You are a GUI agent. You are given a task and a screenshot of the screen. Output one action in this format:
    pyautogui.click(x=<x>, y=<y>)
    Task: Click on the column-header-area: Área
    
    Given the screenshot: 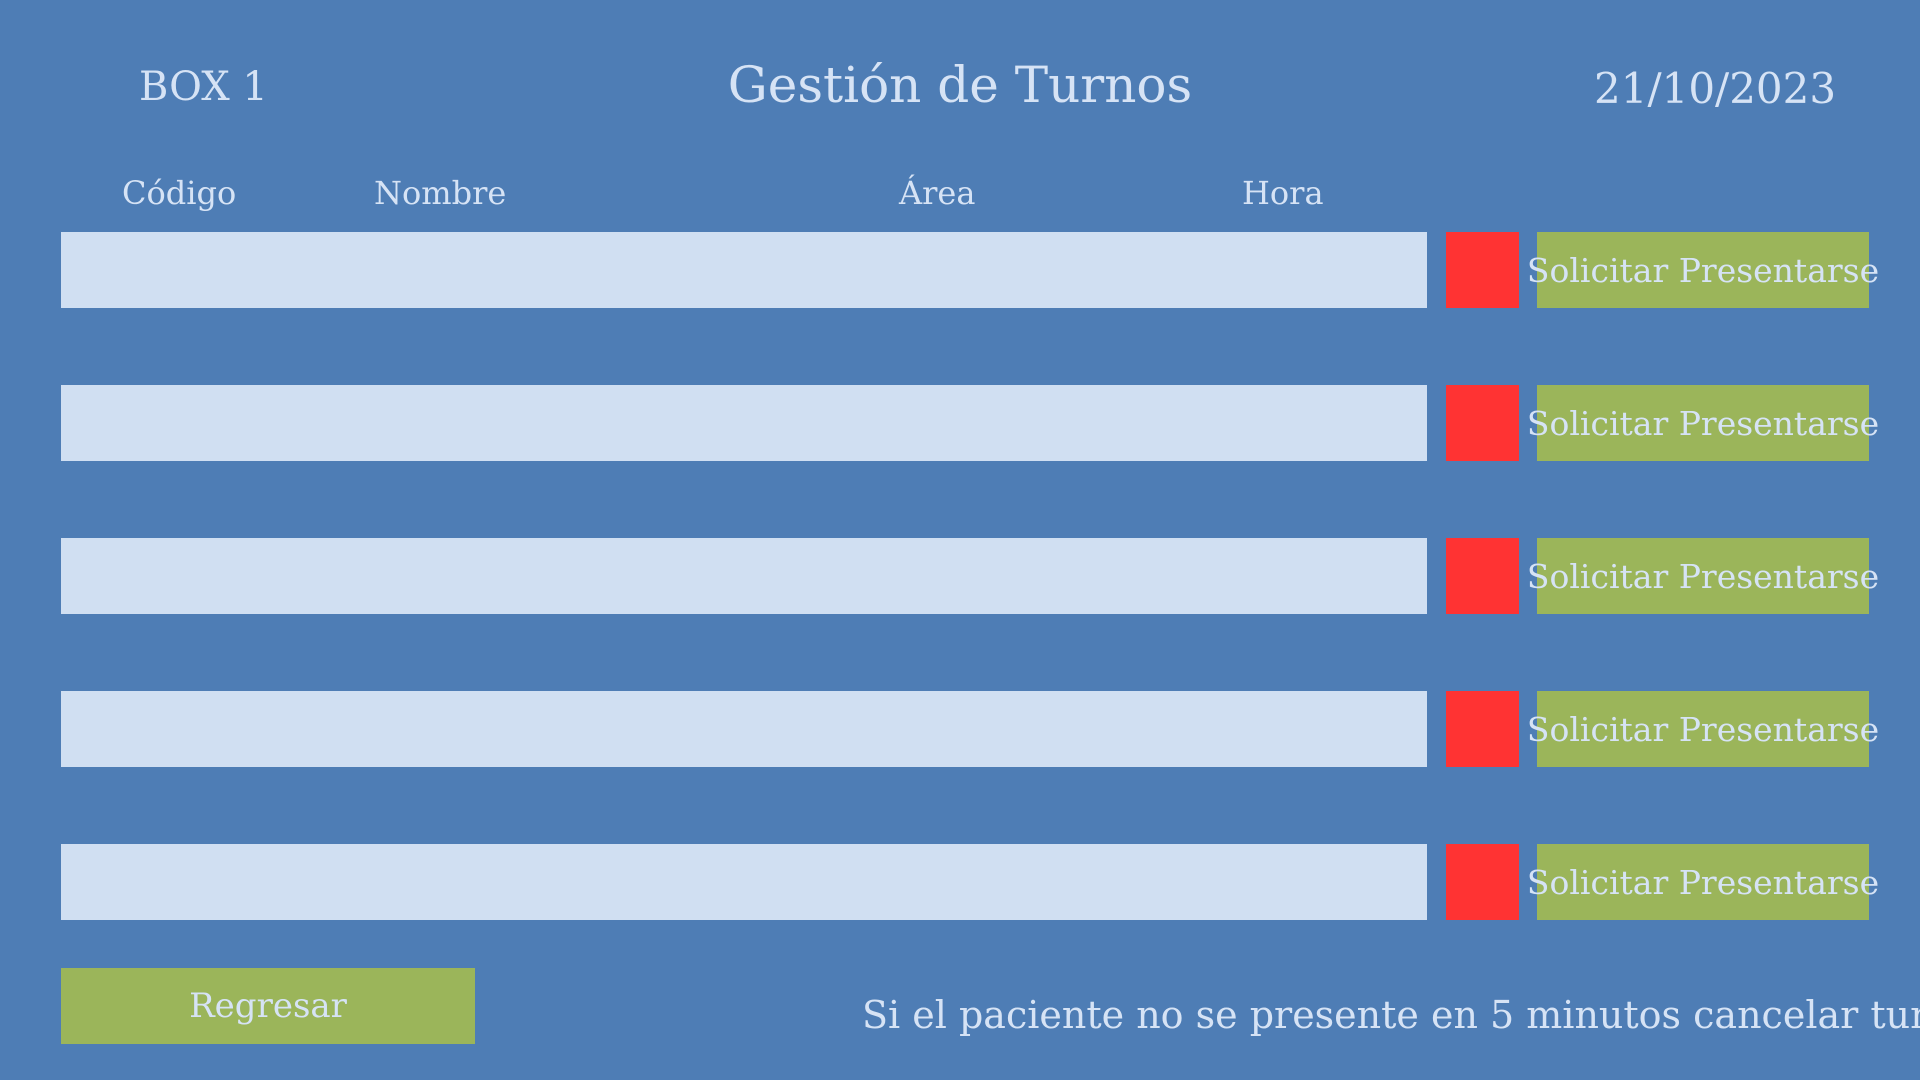 What is the action you would take?
    pyautogui.click(x=937, y=193)
    